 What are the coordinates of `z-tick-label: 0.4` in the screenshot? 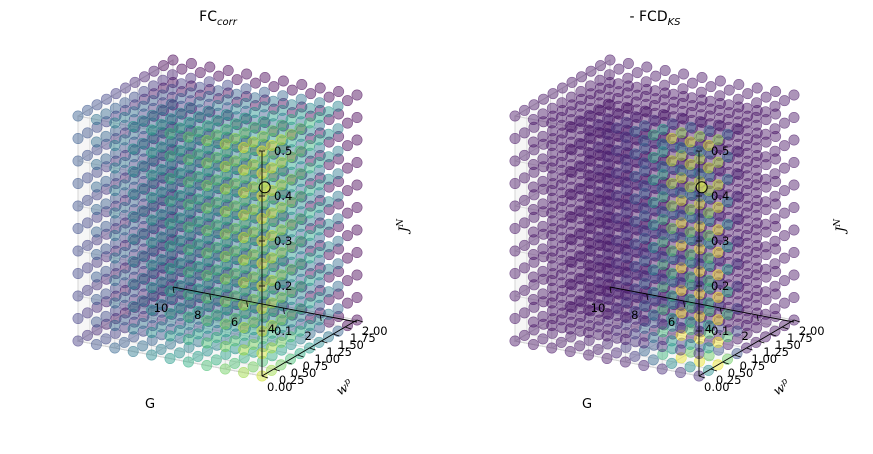 It's located at (720, 196).